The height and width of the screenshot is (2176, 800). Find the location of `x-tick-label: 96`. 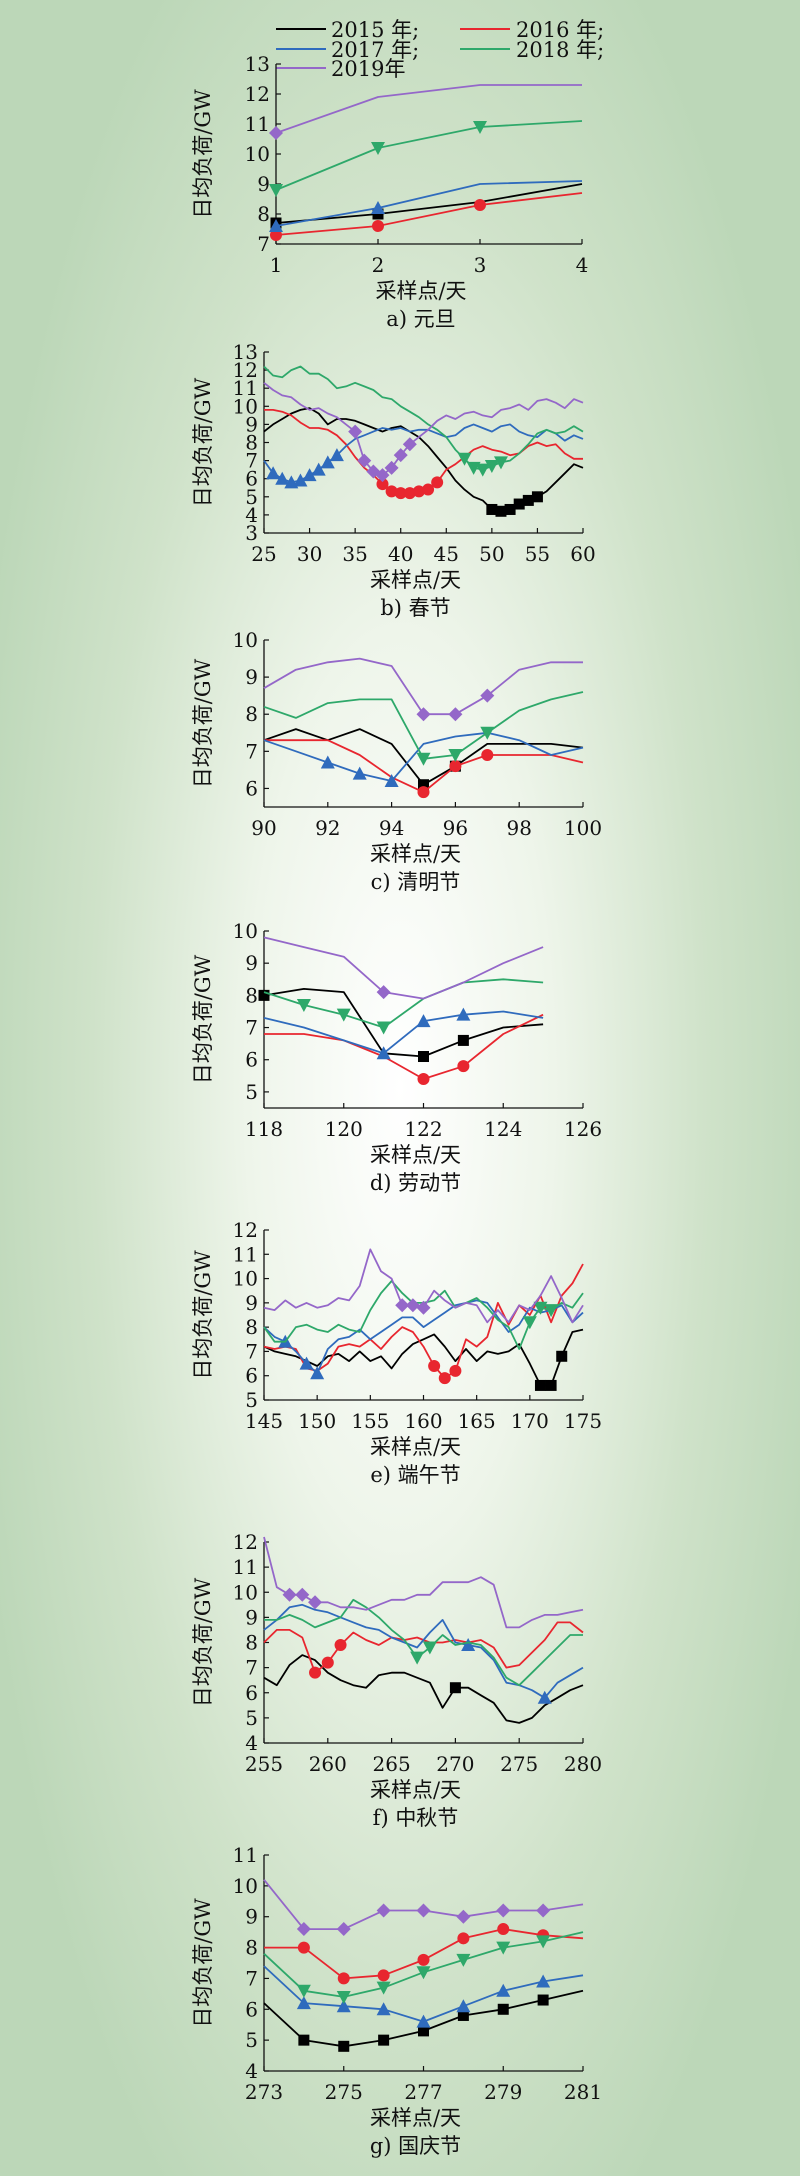

x-tick-label: 96 is located at coordinates (455, 828).